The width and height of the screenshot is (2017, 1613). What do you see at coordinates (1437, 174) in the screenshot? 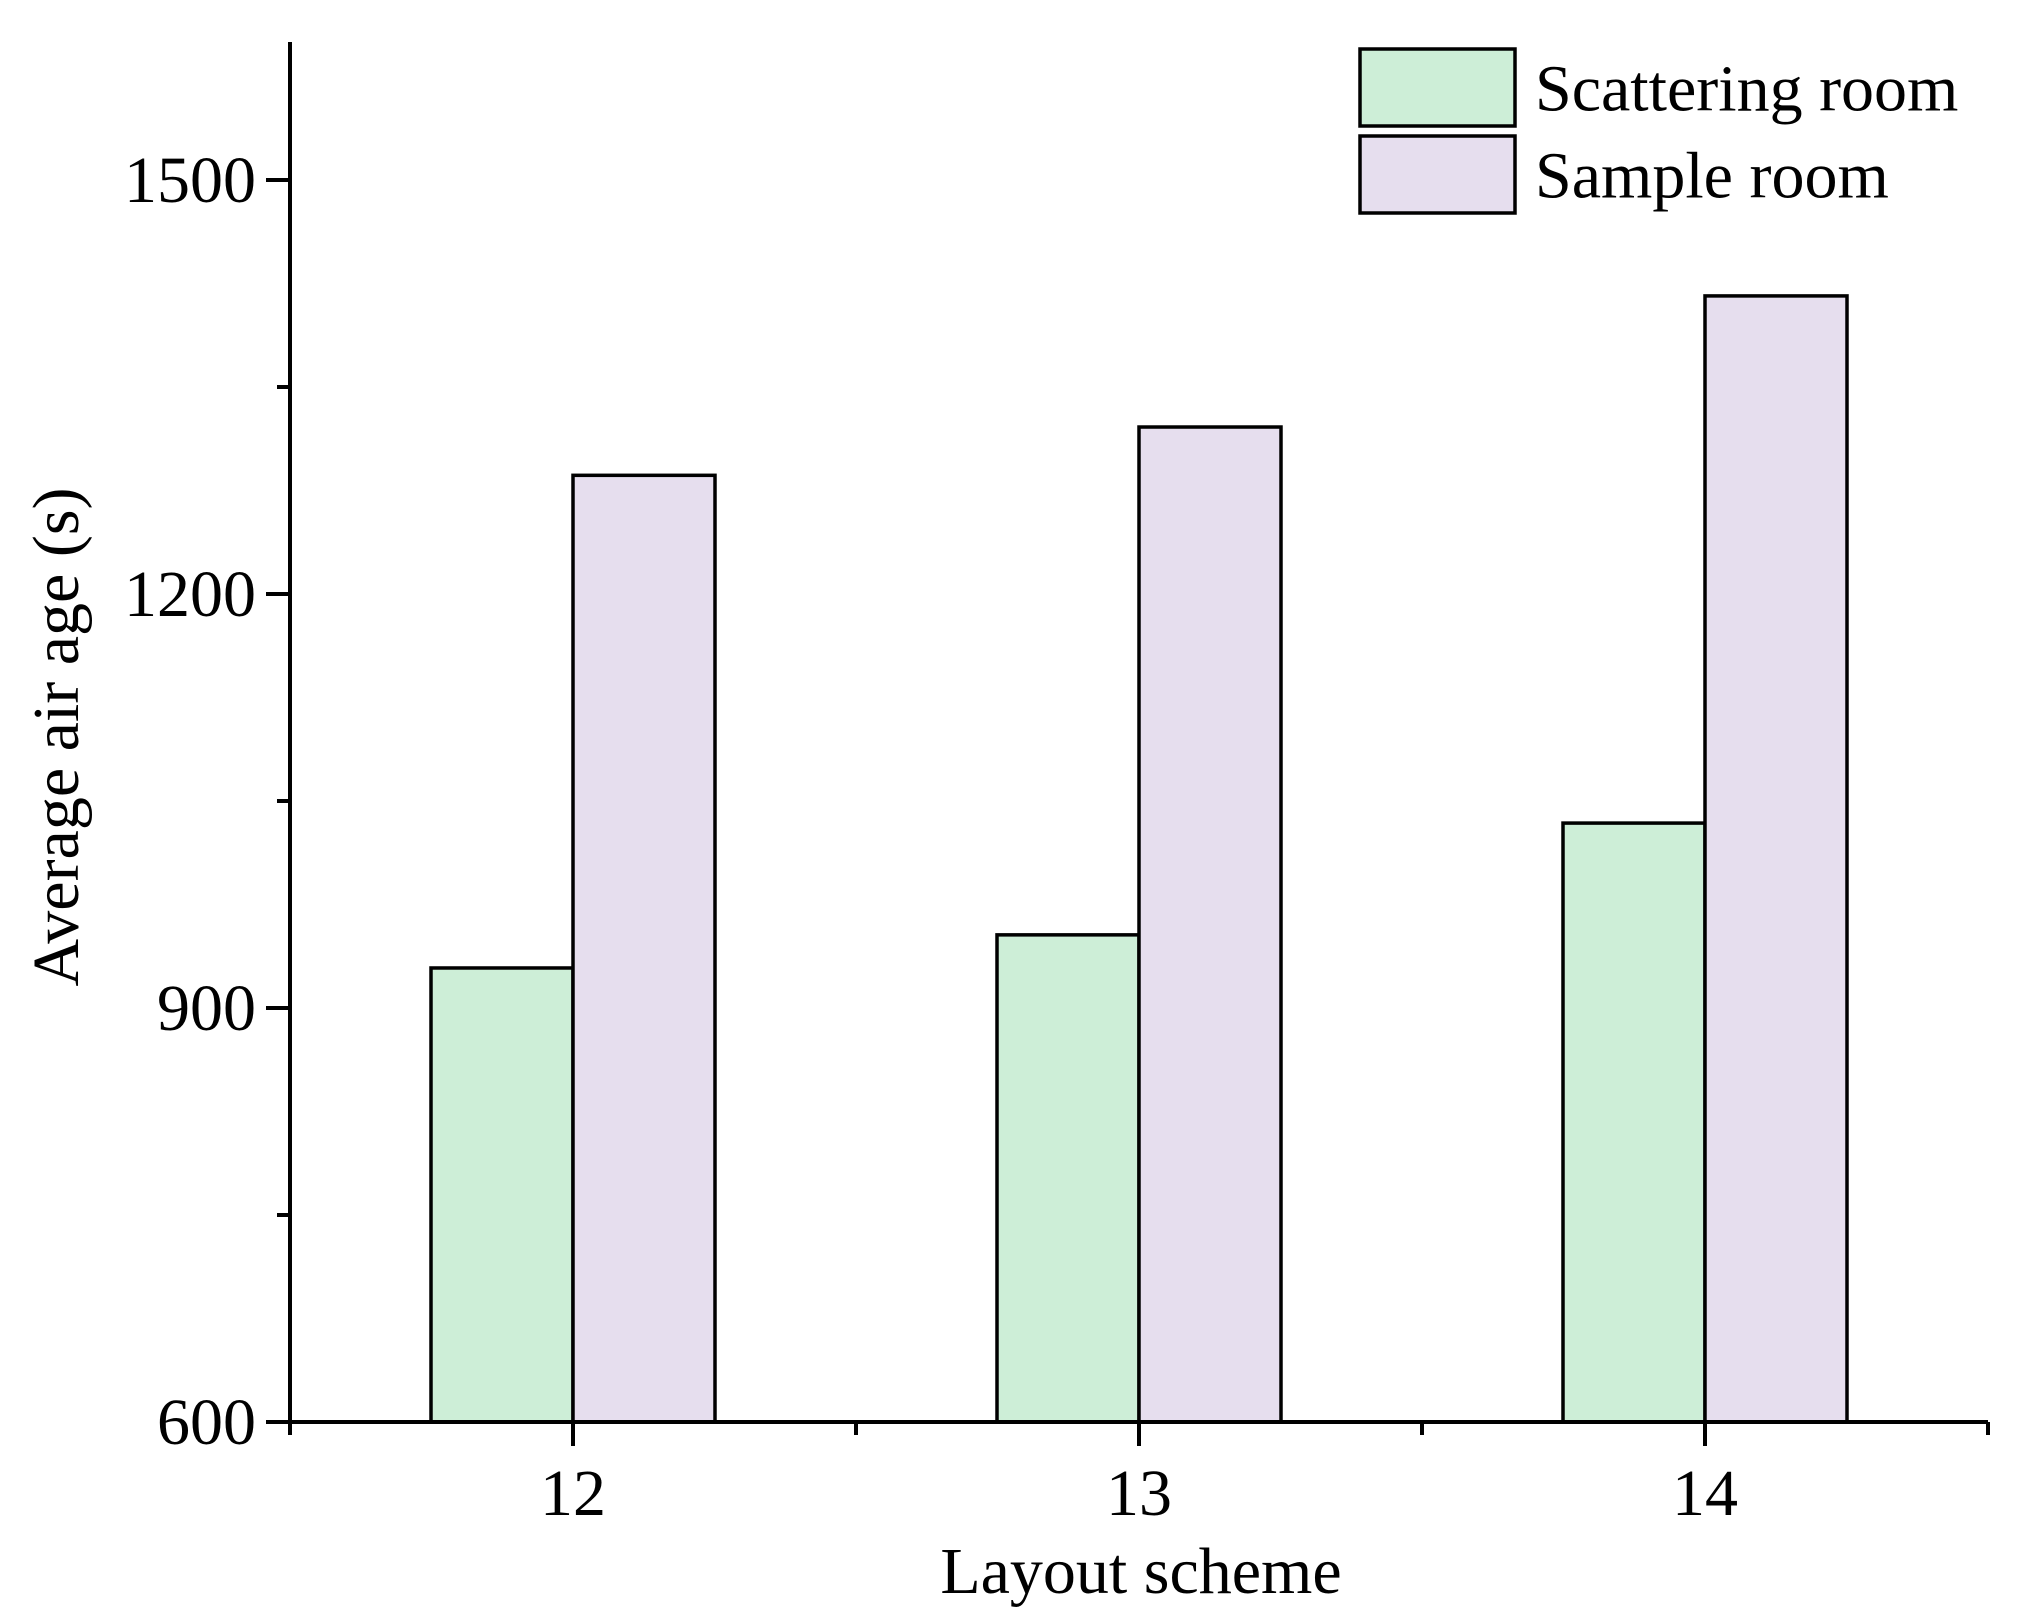
I see `legend-swatch-sample-room` at bounding box center [1437, 174].